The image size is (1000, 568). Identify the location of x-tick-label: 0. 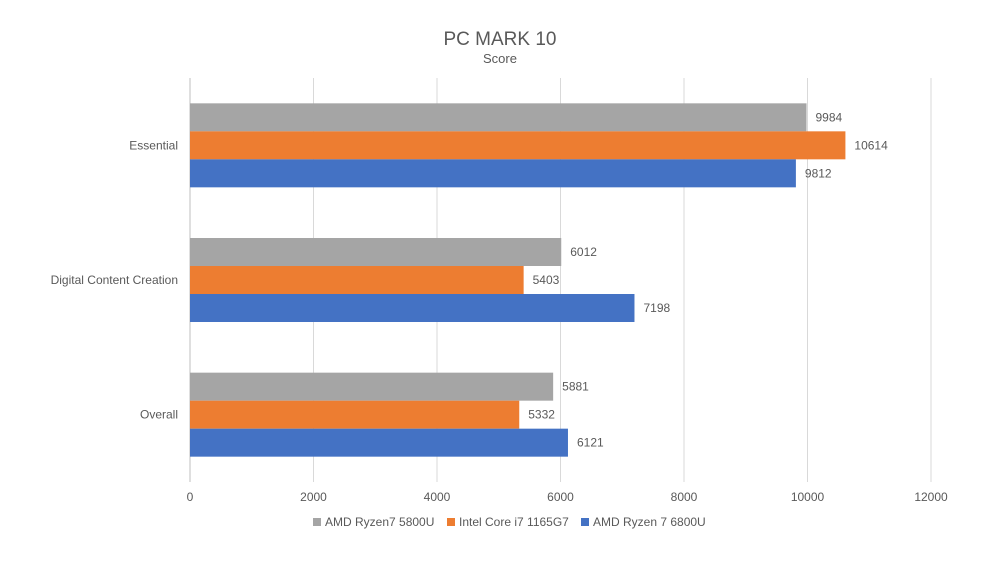
(190, 497).